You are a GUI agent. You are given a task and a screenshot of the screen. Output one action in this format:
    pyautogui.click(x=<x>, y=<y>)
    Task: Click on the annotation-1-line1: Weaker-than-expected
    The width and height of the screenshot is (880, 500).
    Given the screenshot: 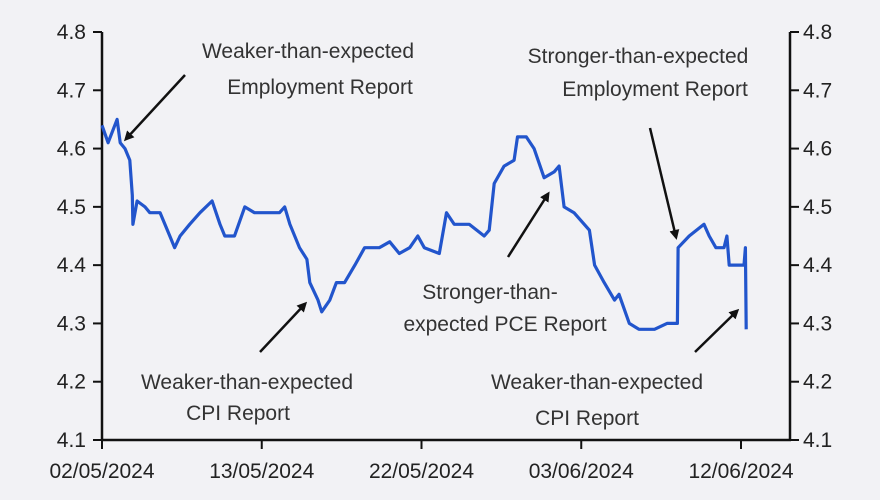 What is the action you would take?
    pyautogui.click(x=308, y=51)
    